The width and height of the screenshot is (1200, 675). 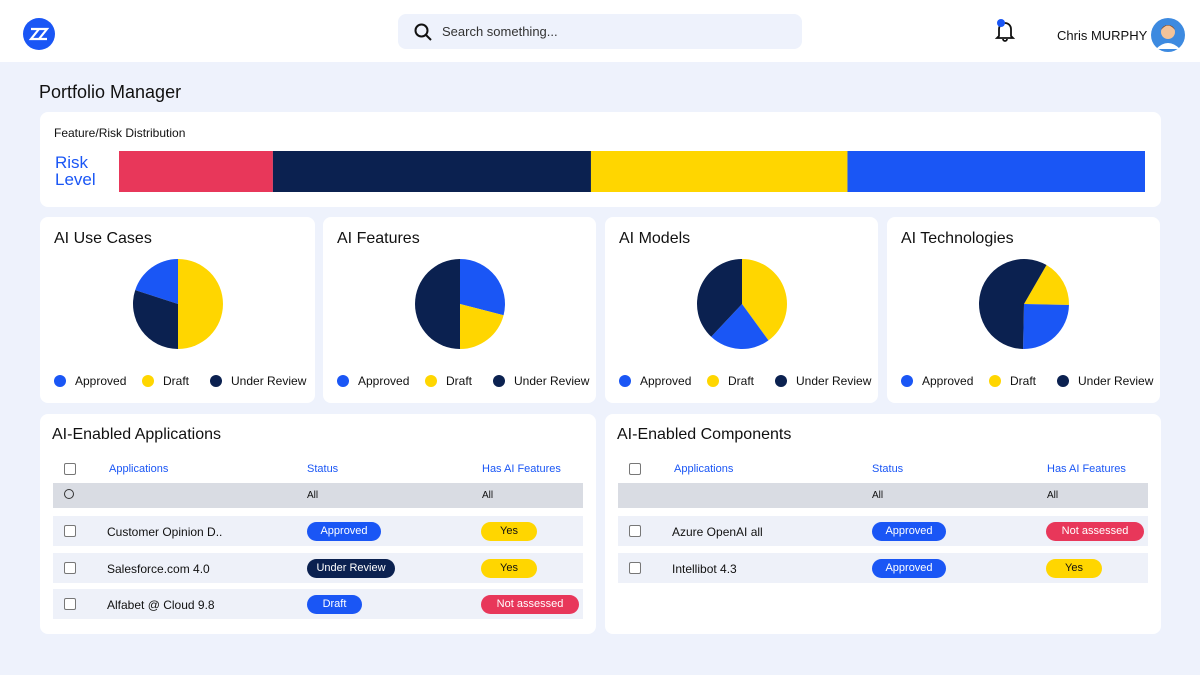 I want to click on page-title: Portfolio Manager, so click(x=110, y=92).